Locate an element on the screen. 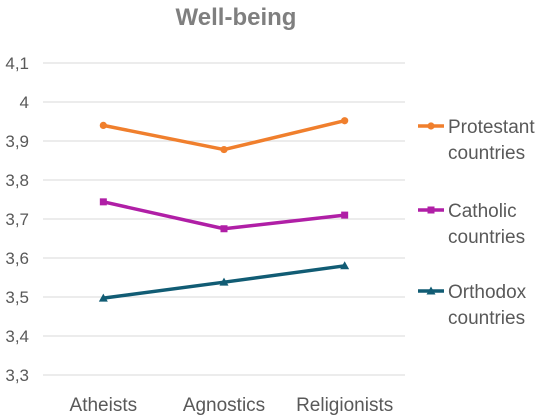  x-tick-label: Religionists is located at coordinates (344, 405).